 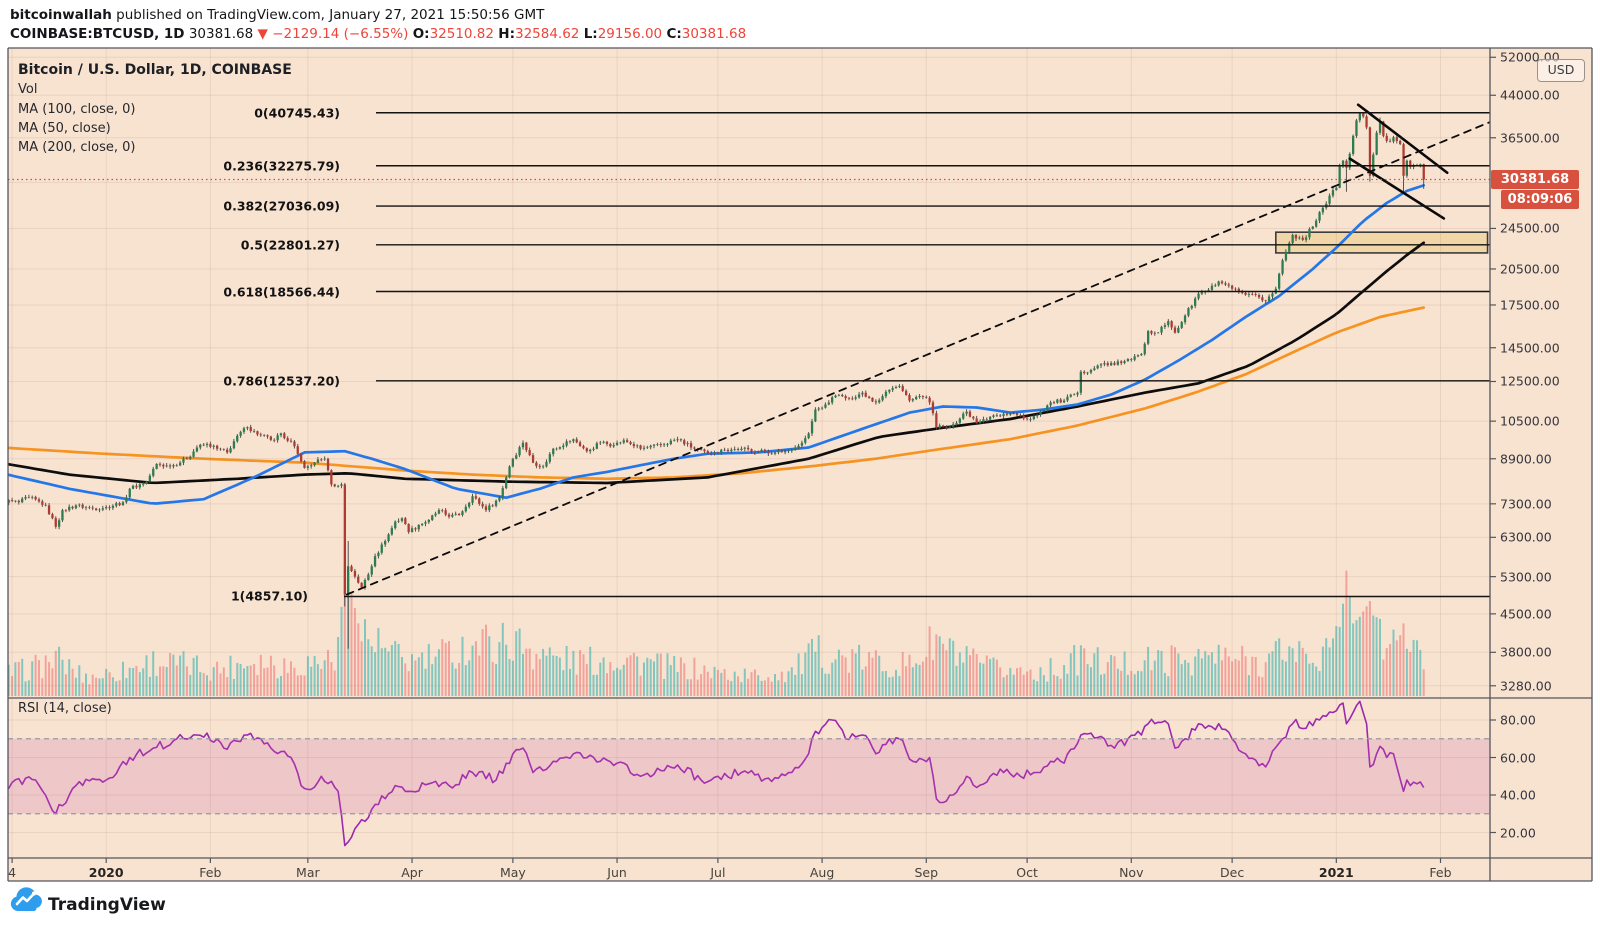 I want to click on price-tick-label: 8900.00, so click(x=1526, y=459).